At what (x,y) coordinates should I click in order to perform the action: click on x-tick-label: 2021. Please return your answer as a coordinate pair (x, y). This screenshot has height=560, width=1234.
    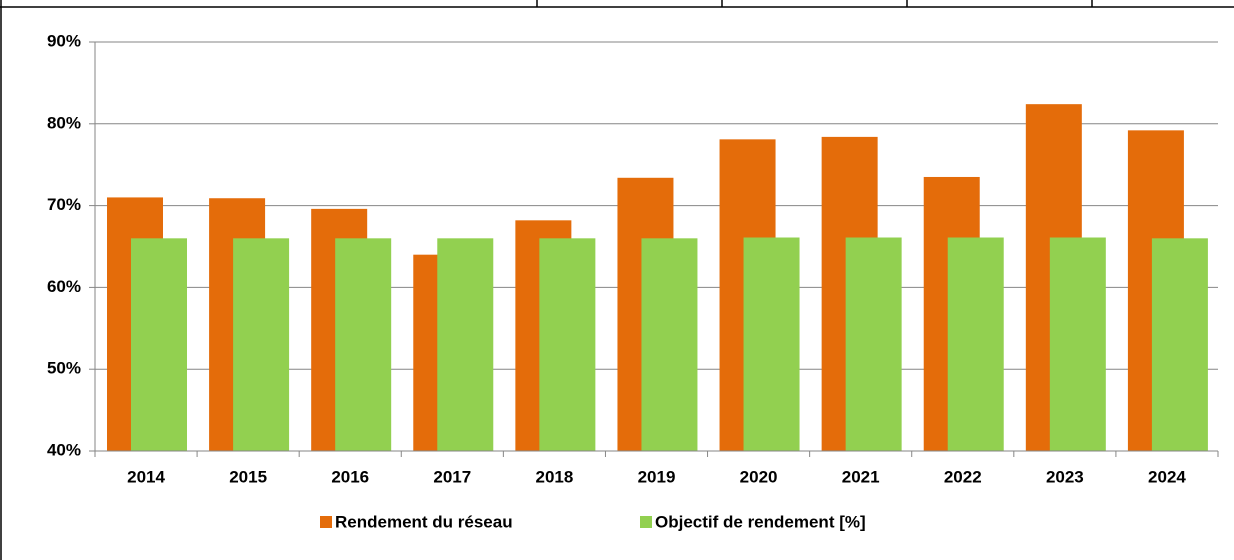
    Looking at the image, I should click on (861, 476).